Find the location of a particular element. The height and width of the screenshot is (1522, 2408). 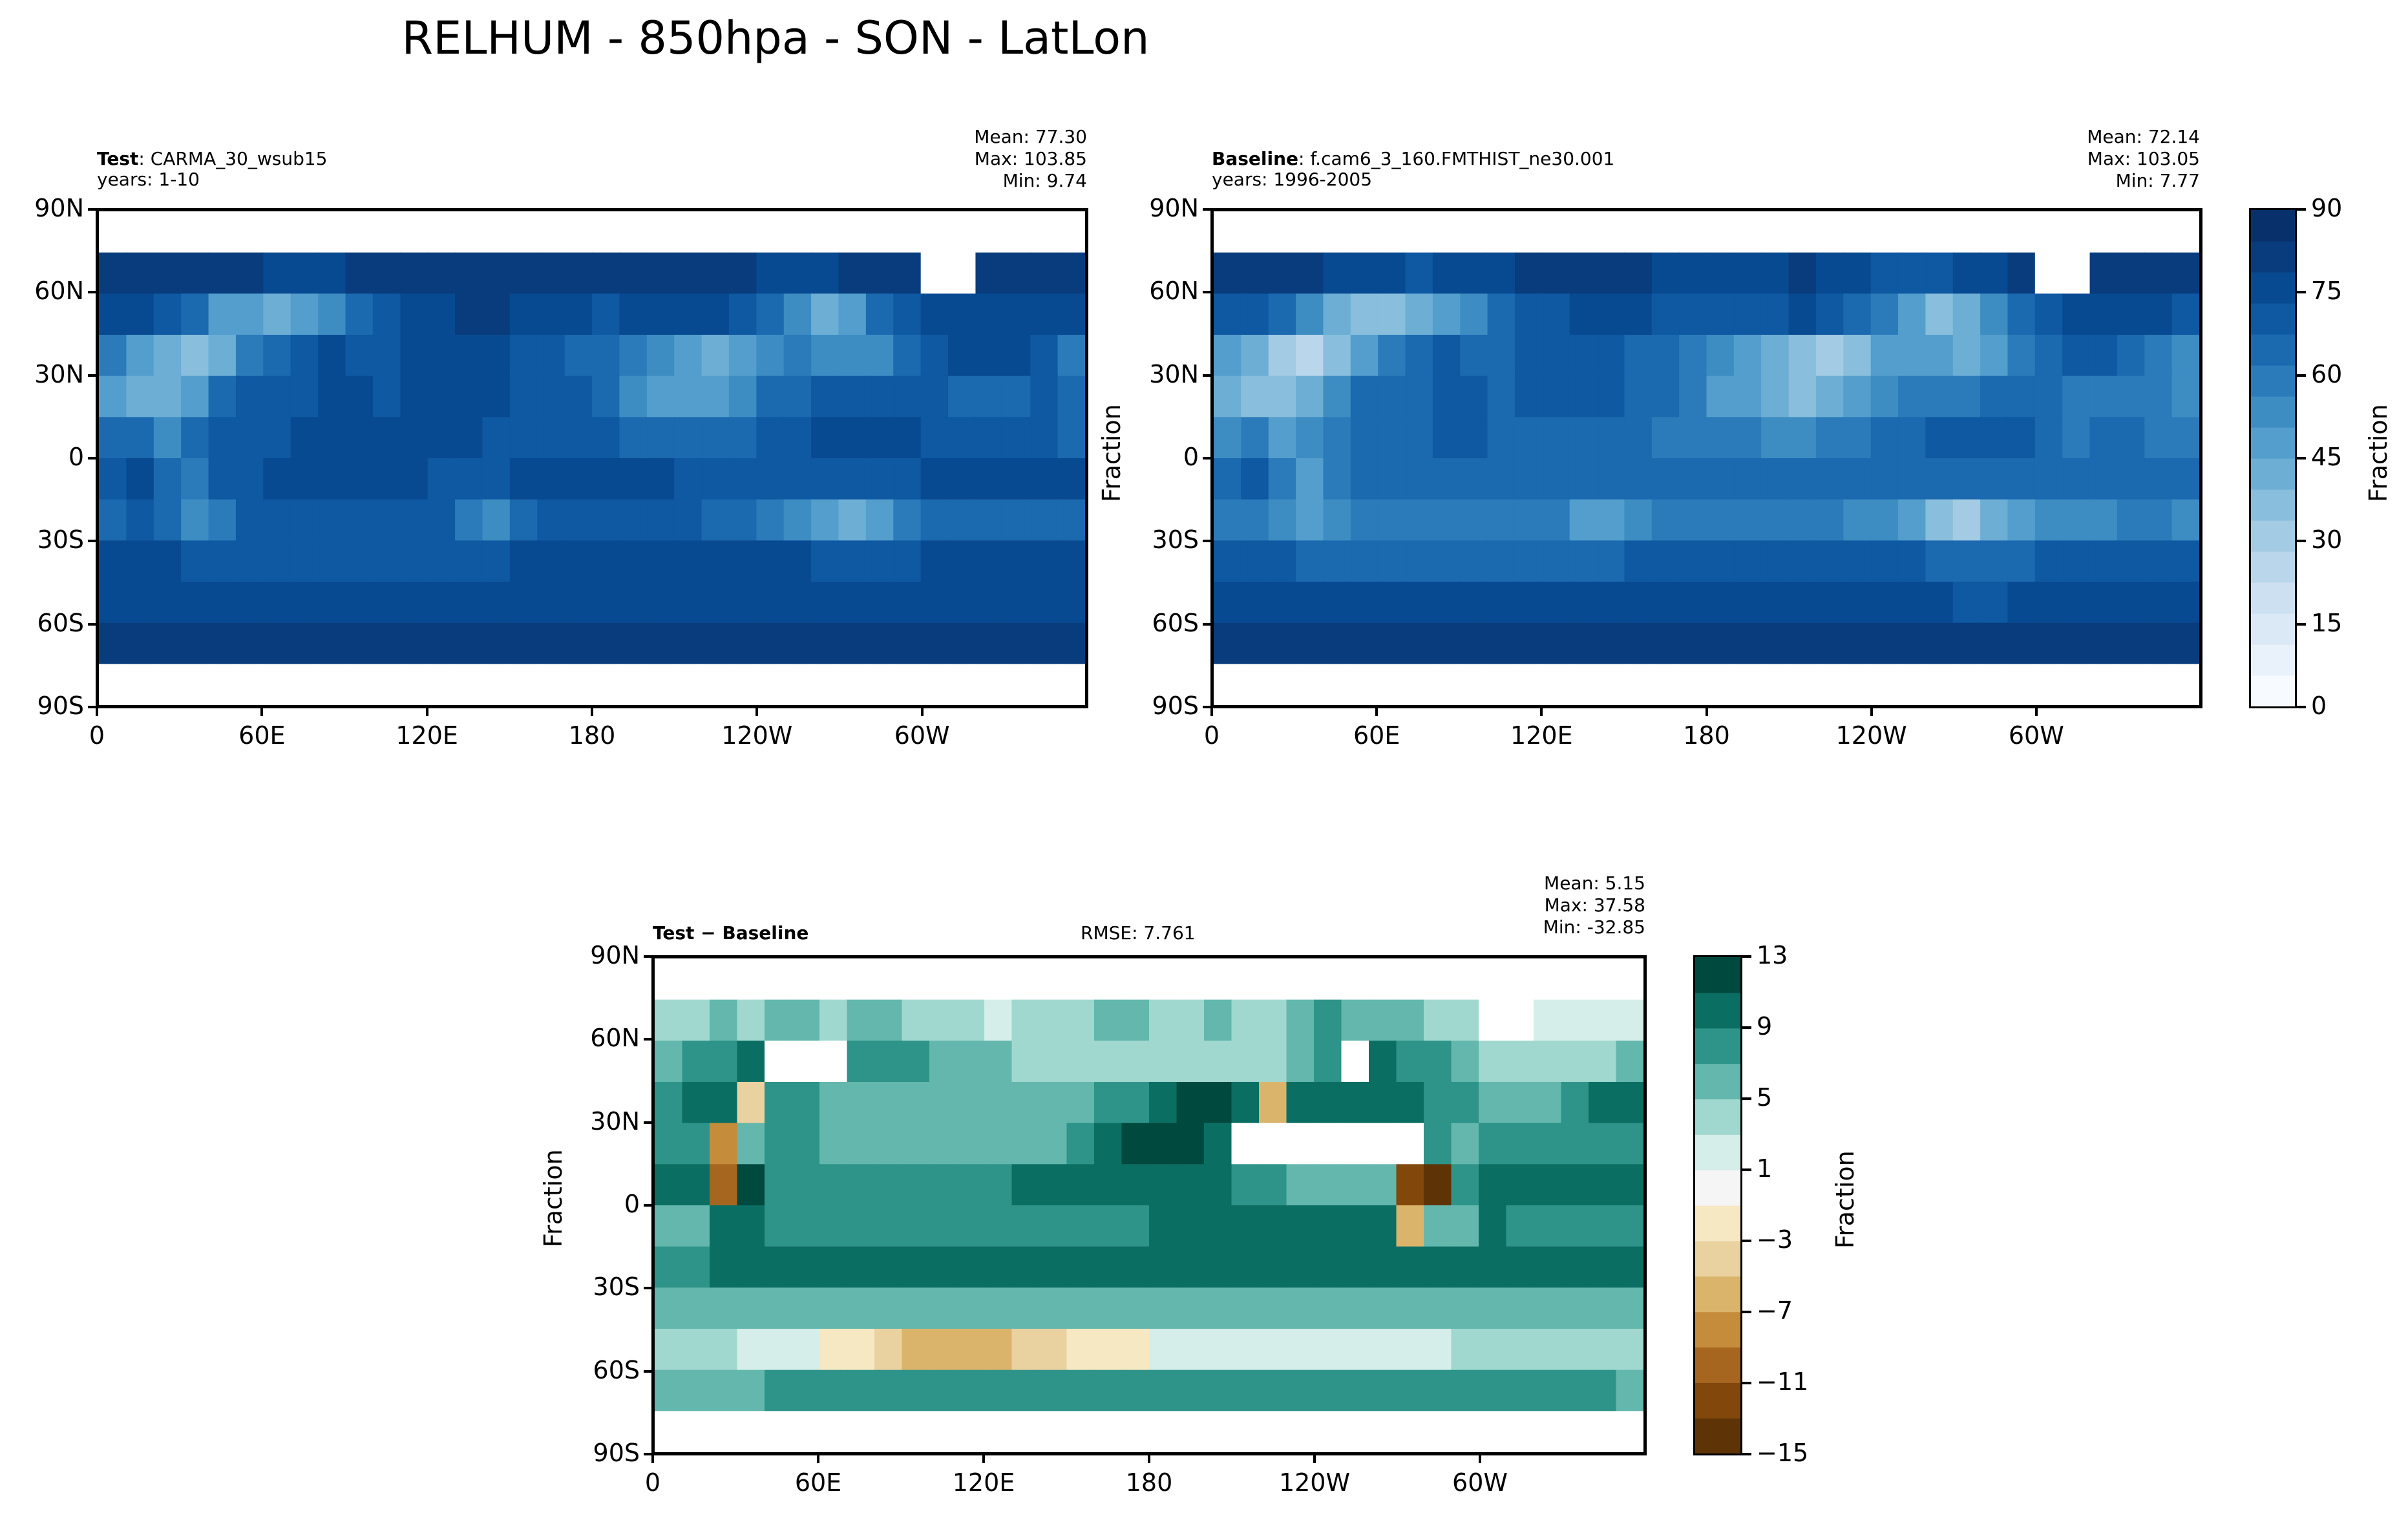

diff-ytick-label: 90N is located at coordinates (615, 955).